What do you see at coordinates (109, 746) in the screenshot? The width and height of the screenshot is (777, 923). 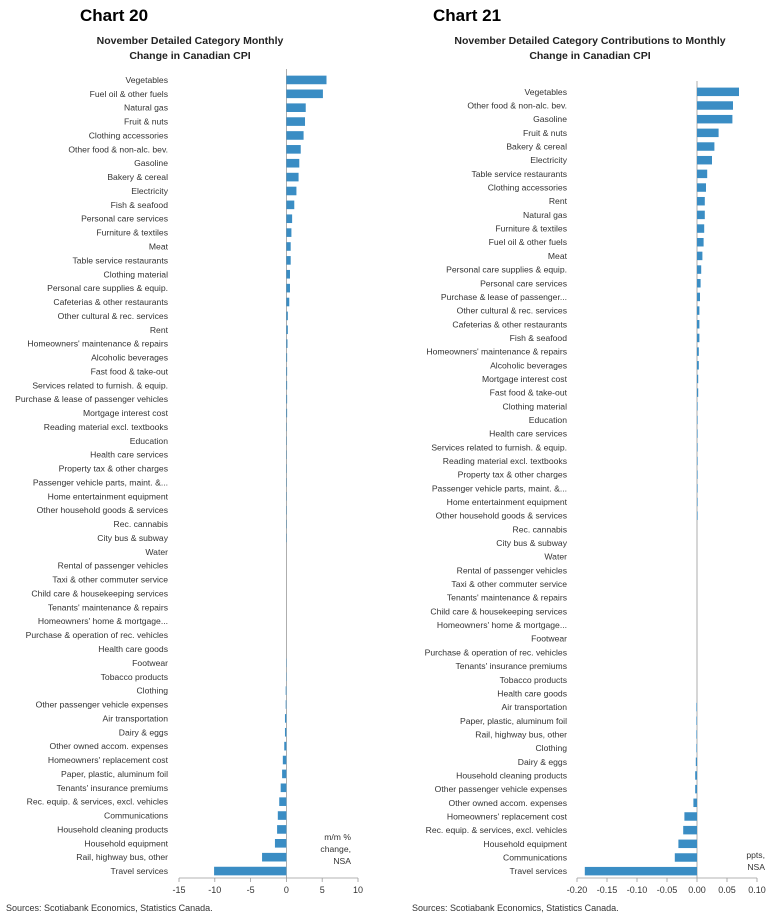 I see `category-label: Other owned accom. expenses` at bounding box center [109, 746].